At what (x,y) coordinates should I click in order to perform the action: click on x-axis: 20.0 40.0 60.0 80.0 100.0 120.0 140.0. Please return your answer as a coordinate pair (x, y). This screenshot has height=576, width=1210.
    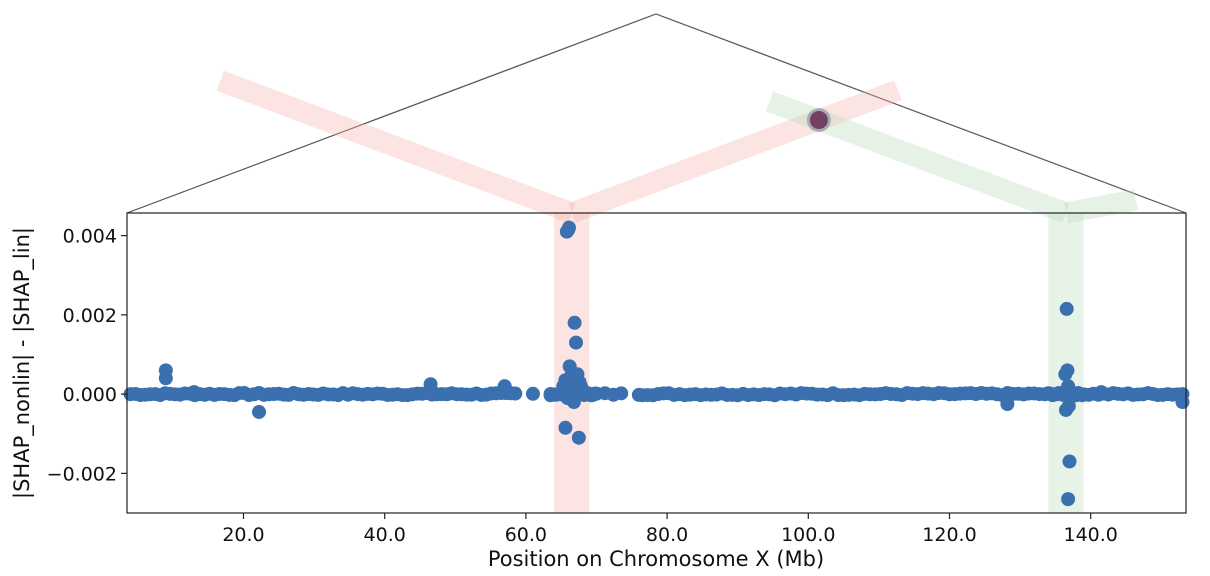
    Looking at the image, I should click on (670, 529).